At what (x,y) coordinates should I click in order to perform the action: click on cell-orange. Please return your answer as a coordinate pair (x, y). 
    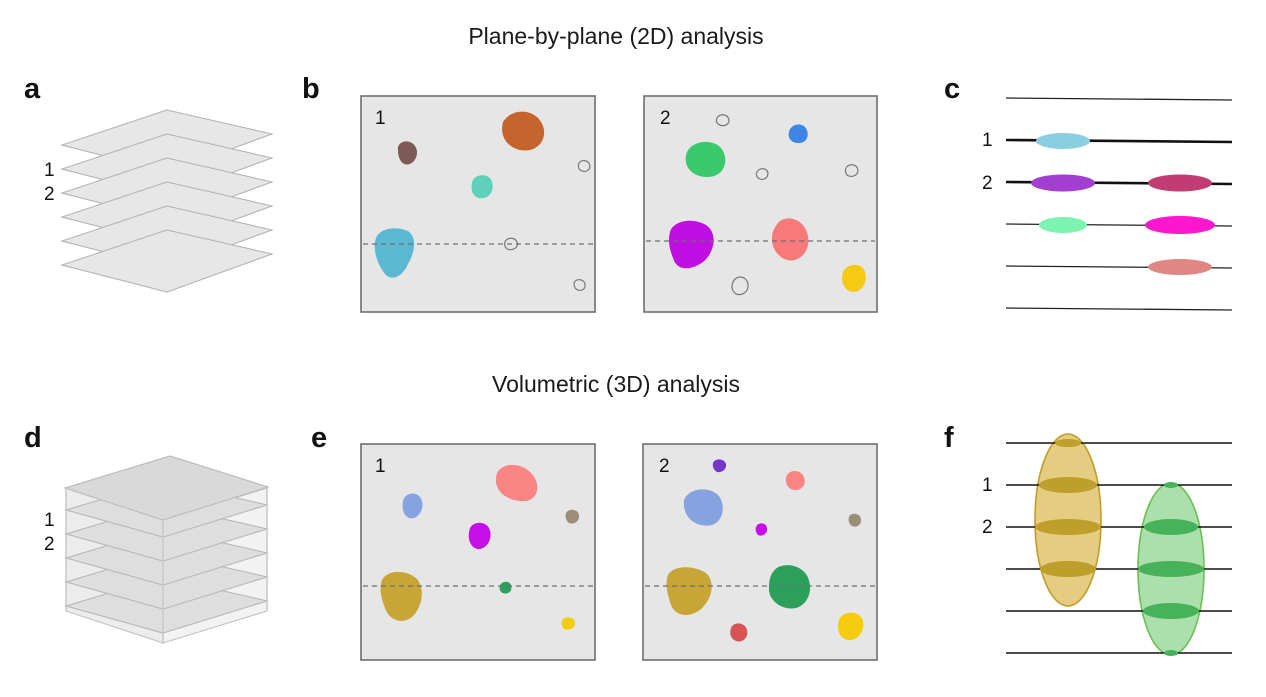
    Looking at the image, I should click on (523, 131).